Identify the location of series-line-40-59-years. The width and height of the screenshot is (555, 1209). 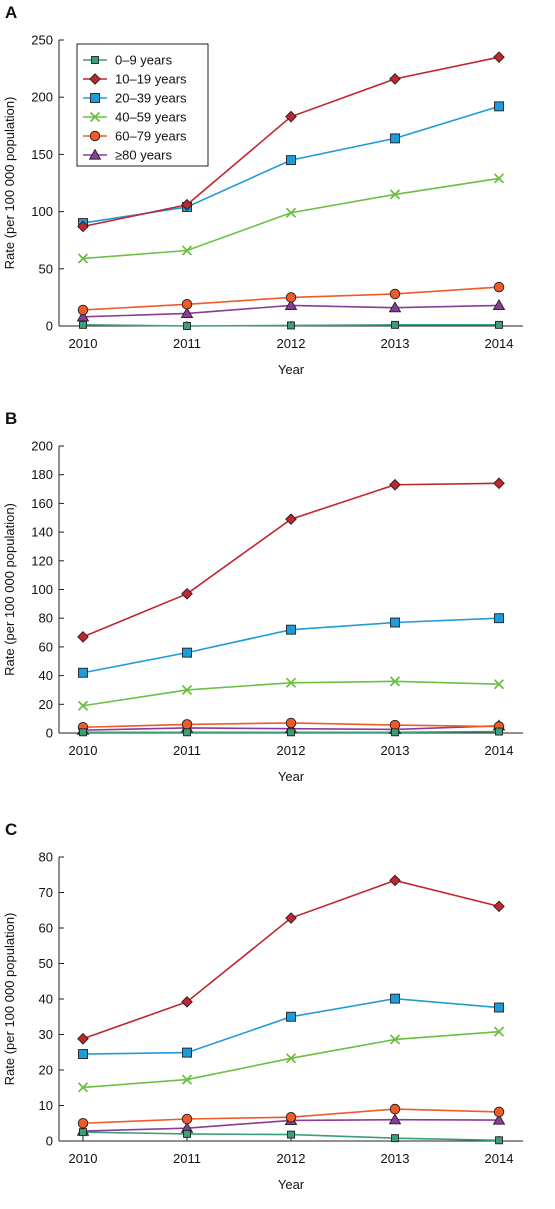
(291, 693).